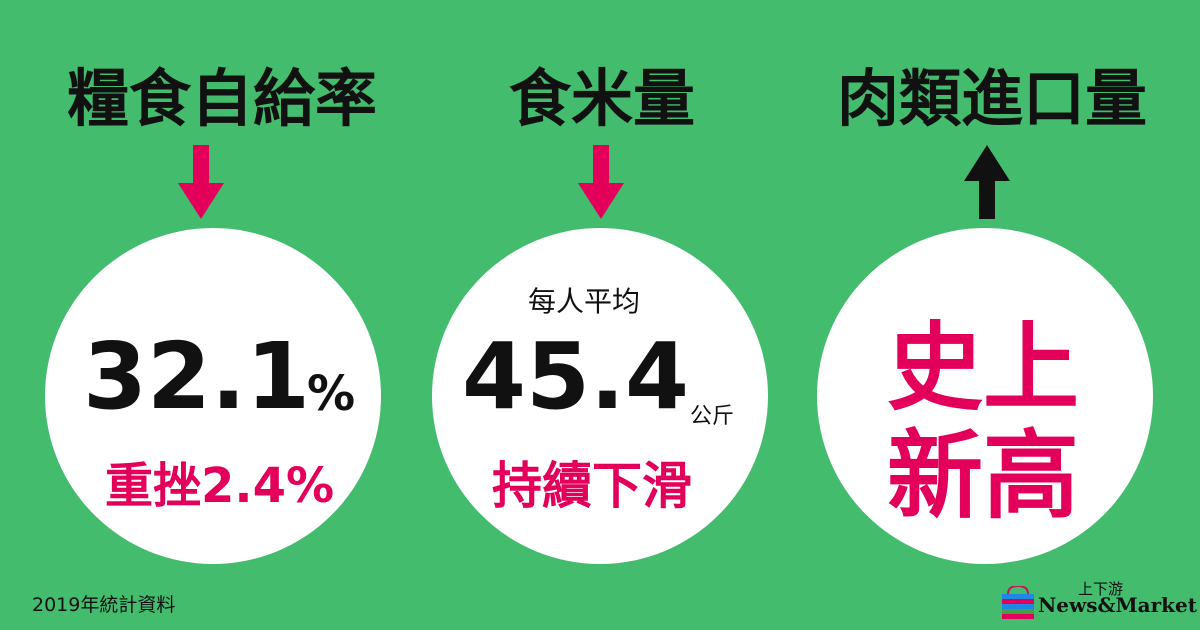 Image resolution: width=1200 pixels, height=630 pixels. I want to click on rice-unit: 公斤, so click(712, 416).